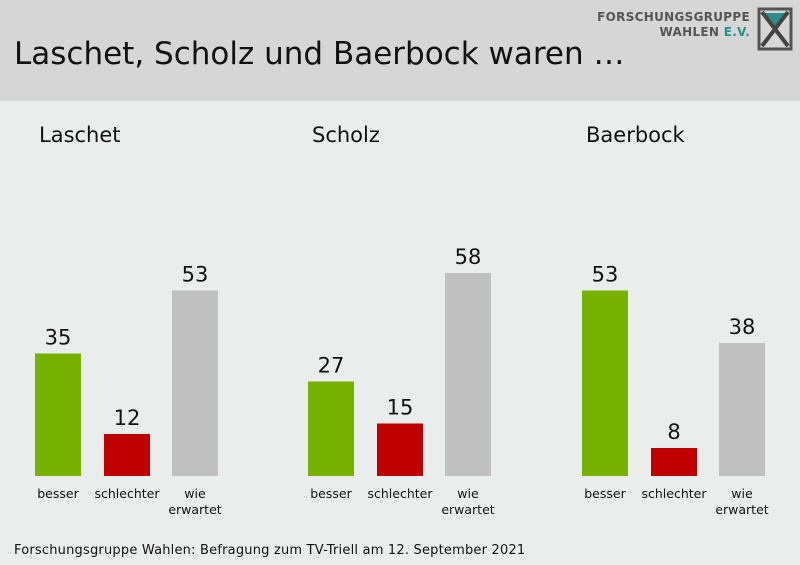  I want to click on category-label-scholz-schlechter: schlechter, so click(401, 493).